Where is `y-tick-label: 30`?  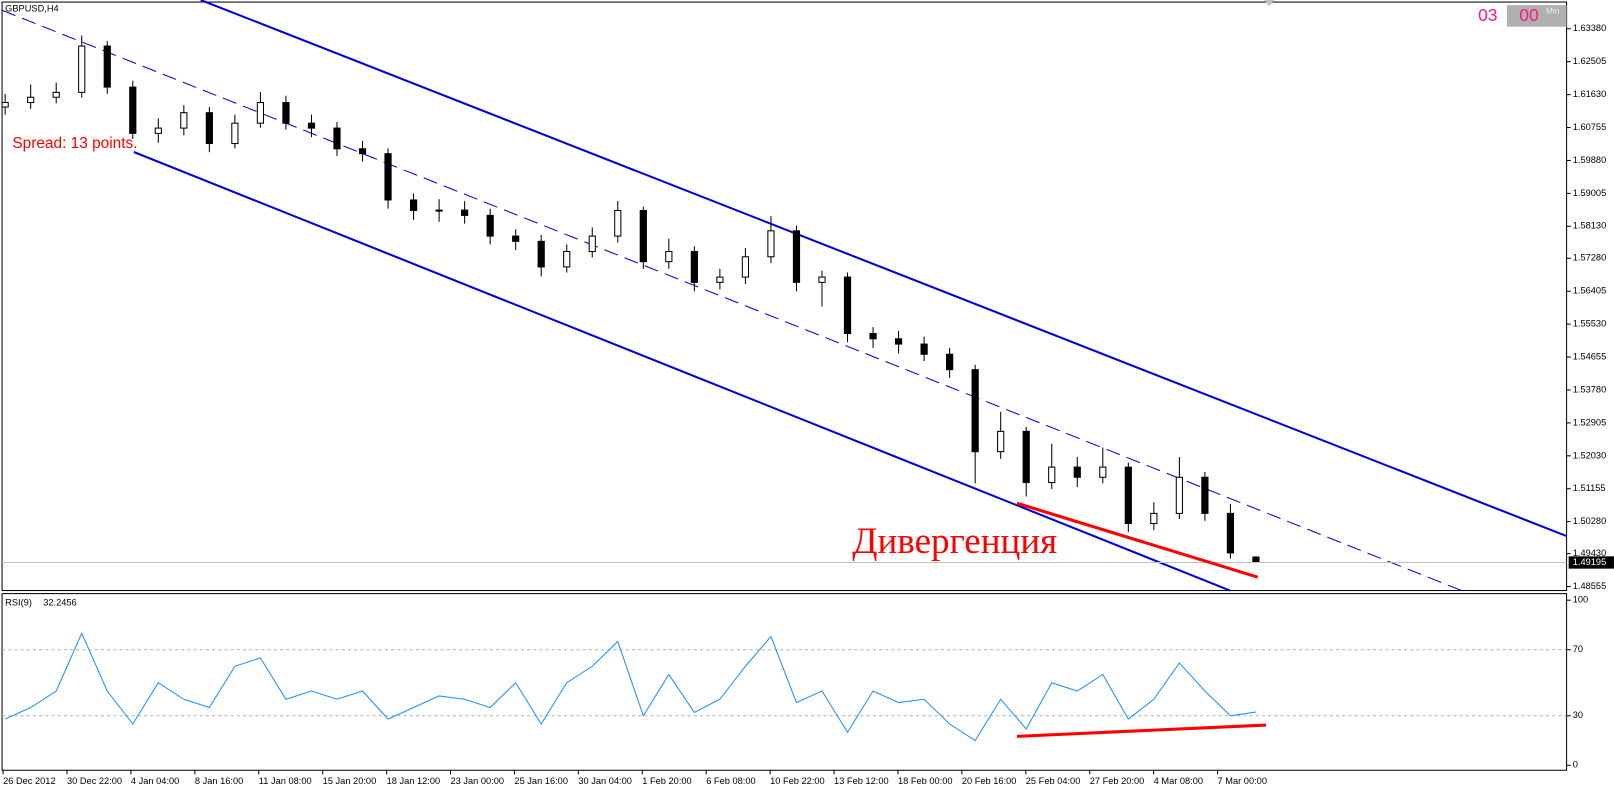 y-tick-label: 30 is located at coordinates (1578, 715).